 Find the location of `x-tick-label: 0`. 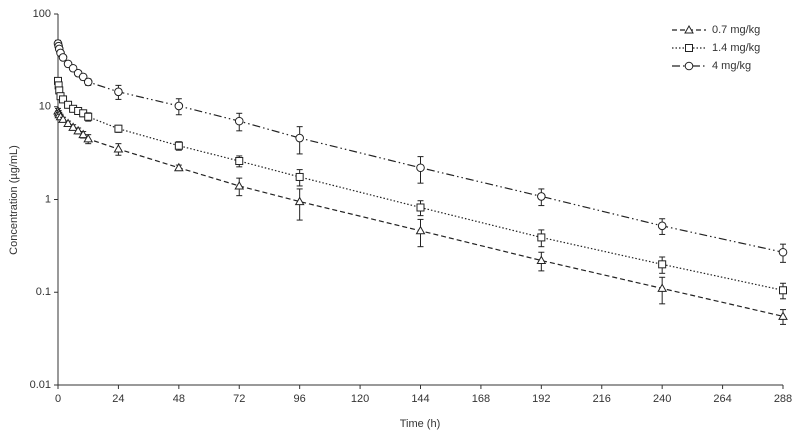

x-tick-label: 0 is located at coordinates (58, 399).